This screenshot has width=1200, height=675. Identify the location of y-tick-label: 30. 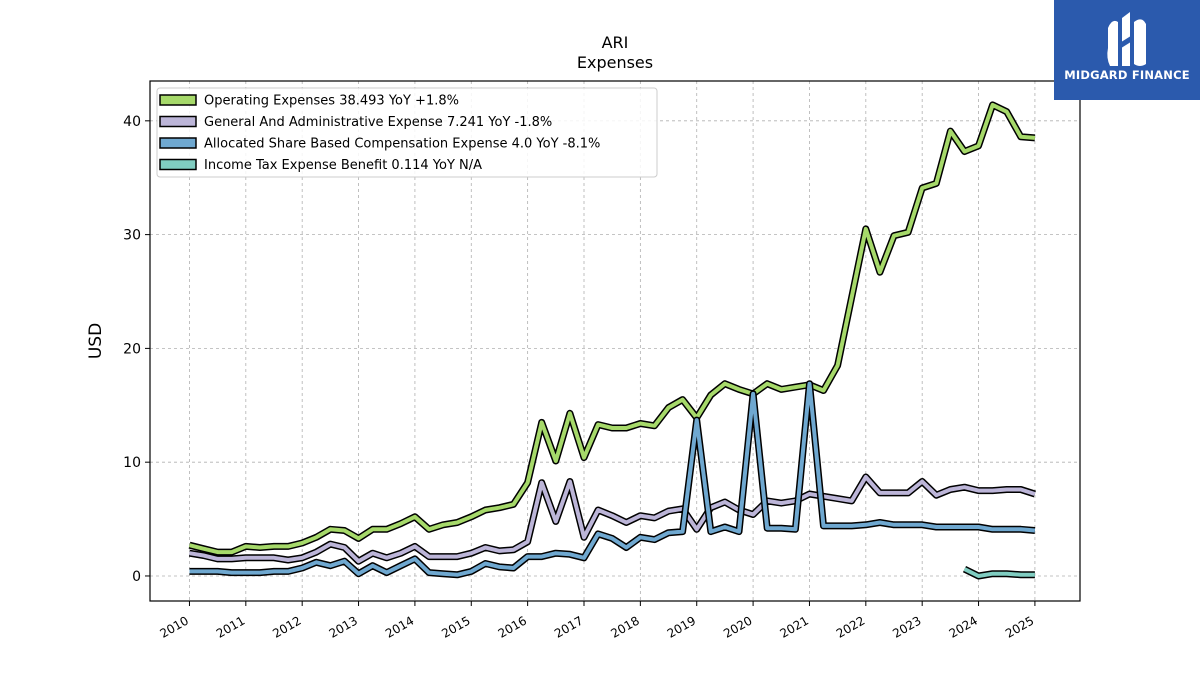
(132, 236).